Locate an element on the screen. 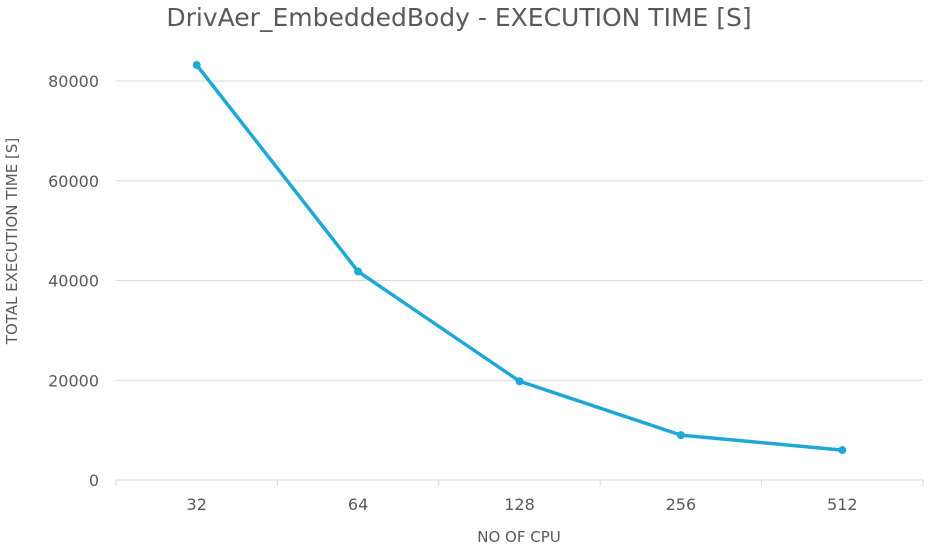 The height and width of the screenshot is (546, 931). y-tick-label: 0 is located at coordinates (94, 480).